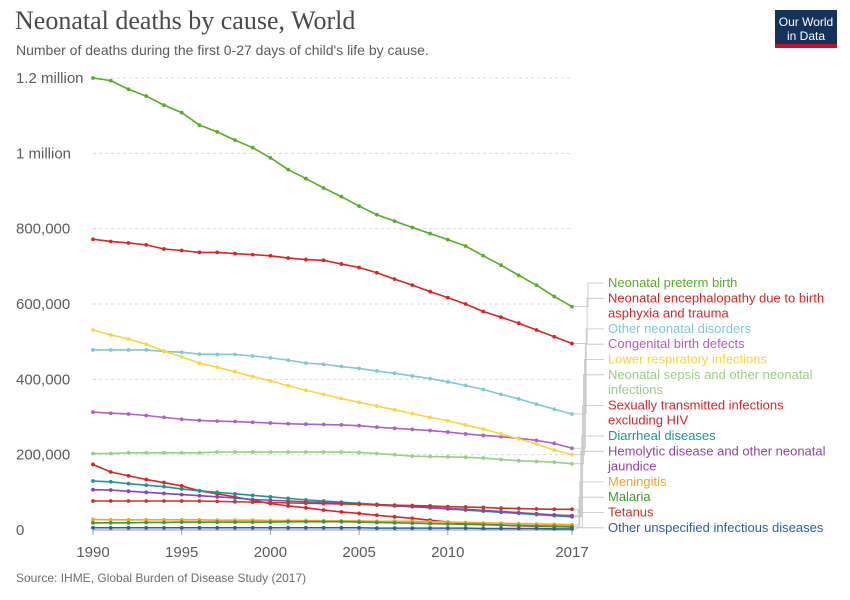 Image resolution: width=850 pixels, height=600 pixels. I want to click on series-line, so click(332, 505).